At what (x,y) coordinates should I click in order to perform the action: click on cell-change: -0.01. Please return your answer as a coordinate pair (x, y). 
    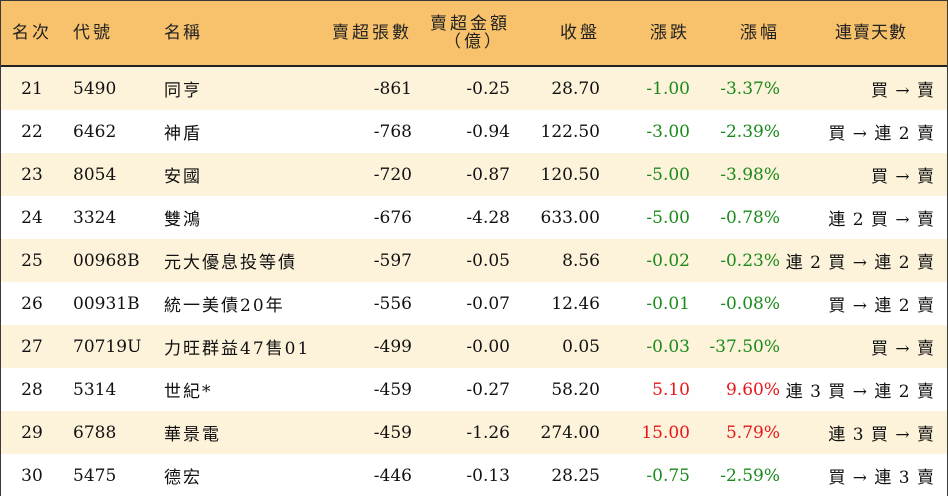
    Looking at the image, I should click on (668, 303).